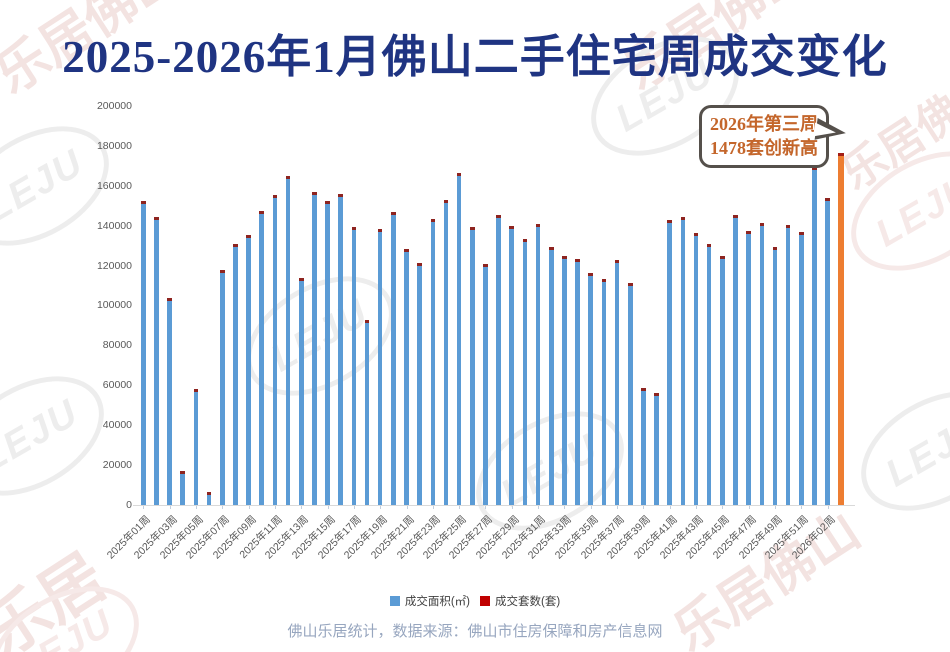 The image size is (950, 652). Describe the element at coordinates (209, 498) in the screenshot. I see `bar-2025年06周` at that location.